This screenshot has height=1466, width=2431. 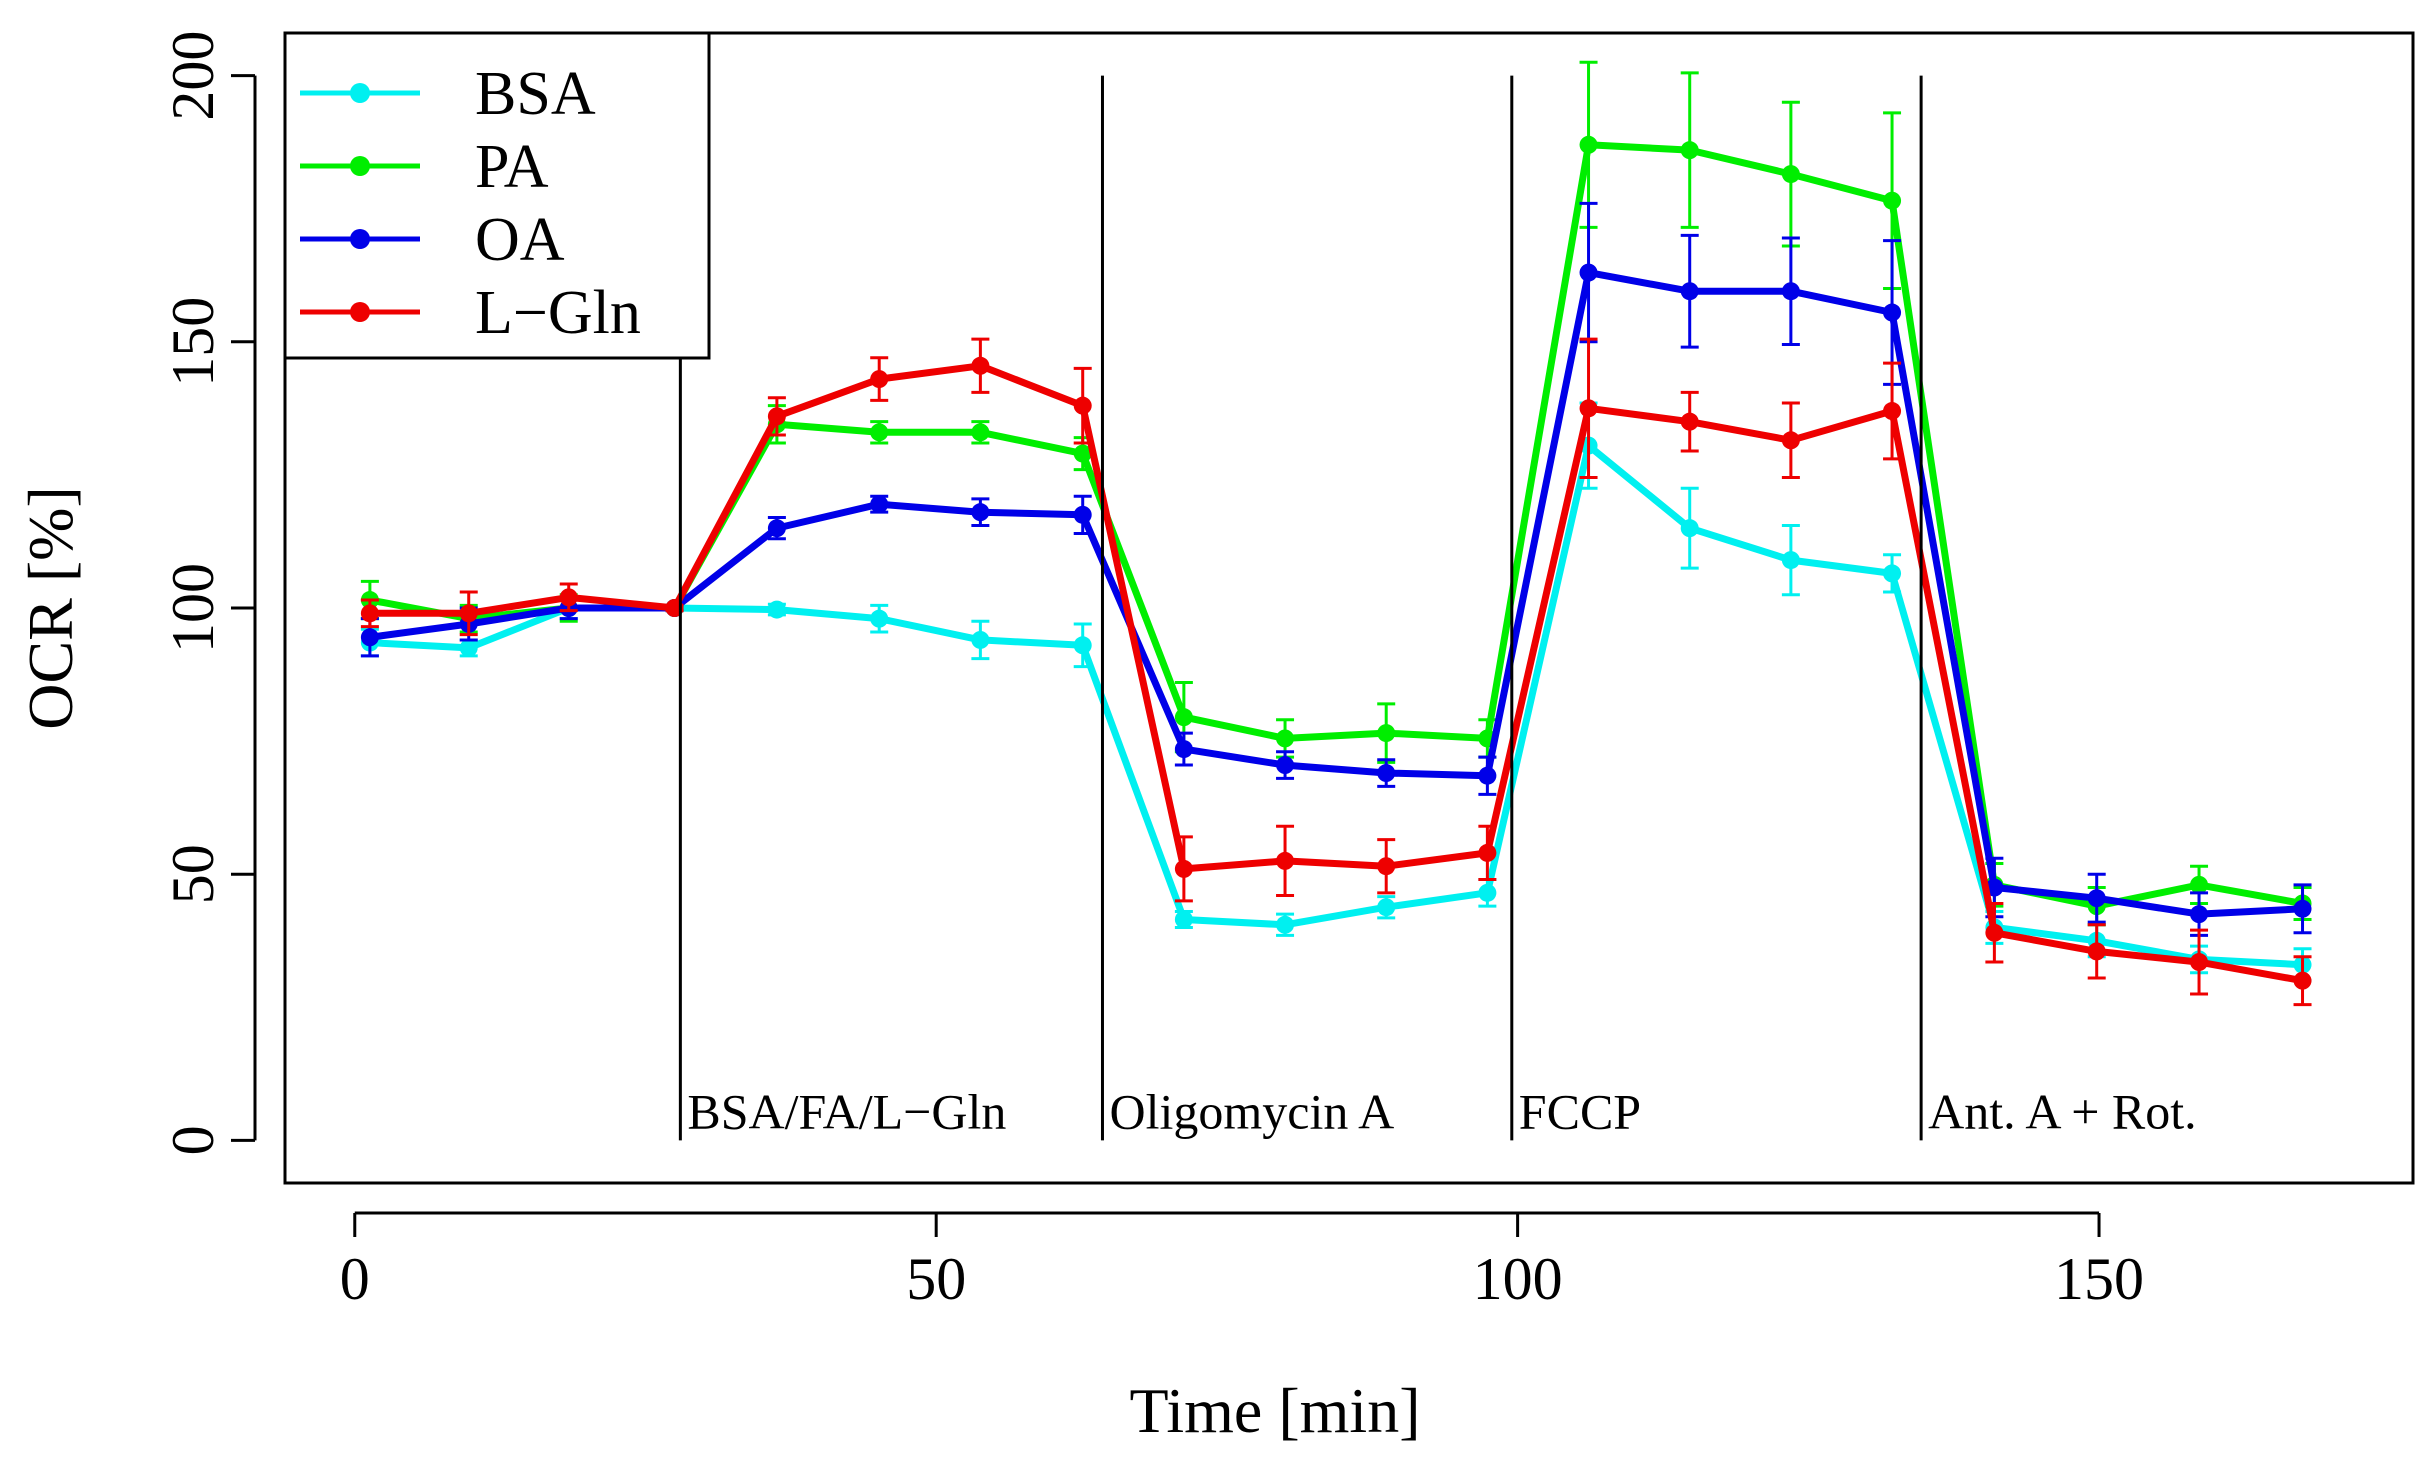 What do you see at coordinates (1275, 1410) in the screenshot?
I see `x-axis-title: Time [min]` at bounding box center [1275, 1410].